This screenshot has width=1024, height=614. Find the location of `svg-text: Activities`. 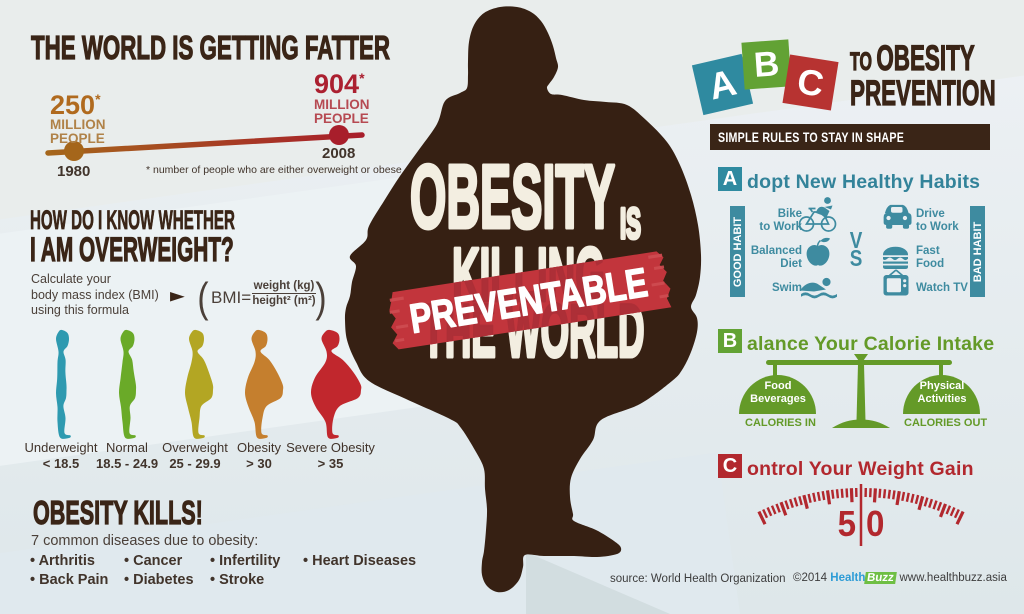

svg-text: Activities is located at coordinates (942, 399).